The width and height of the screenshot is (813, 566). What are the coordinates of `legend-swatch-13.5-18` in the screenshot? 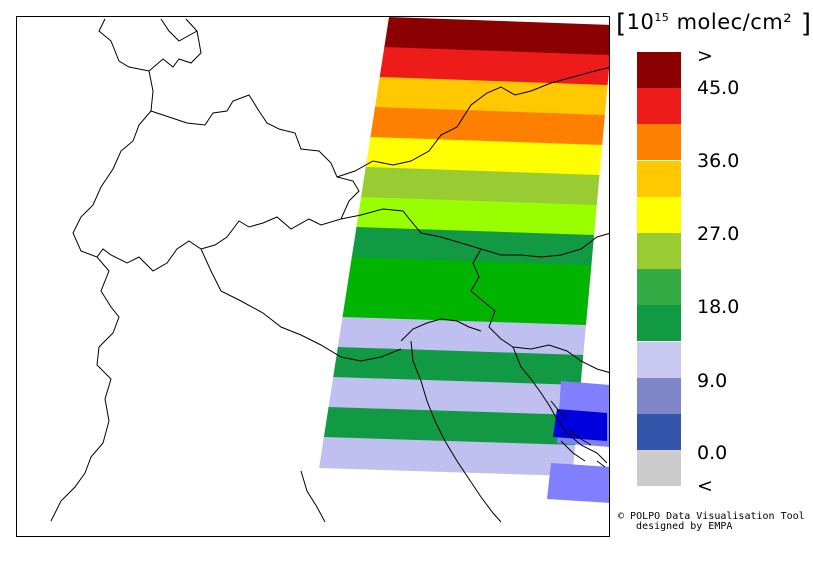 It's located at (659, 323).